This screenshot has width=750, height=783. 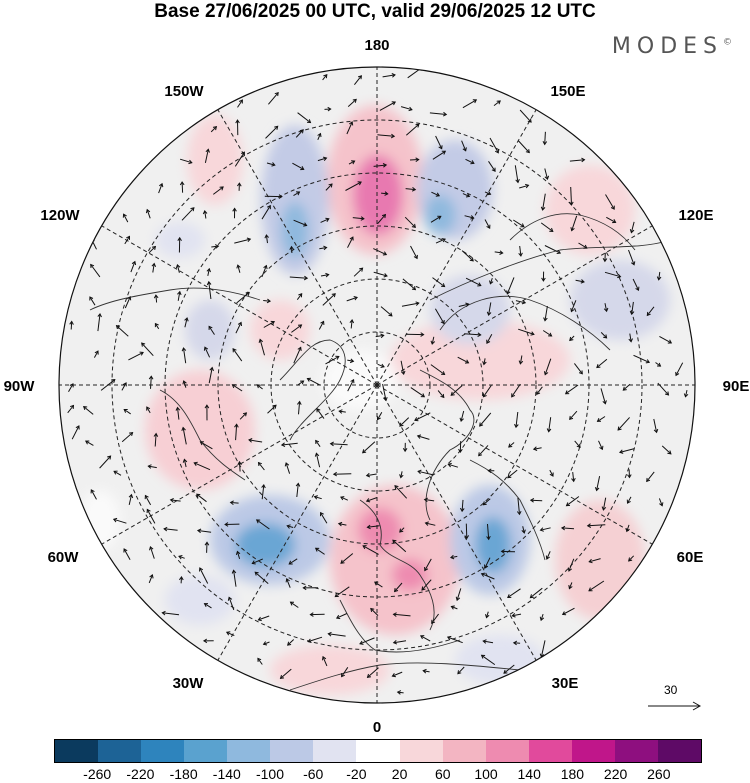 I want to click on colorbar-tick-label: -180, so click(x=183, y=774).